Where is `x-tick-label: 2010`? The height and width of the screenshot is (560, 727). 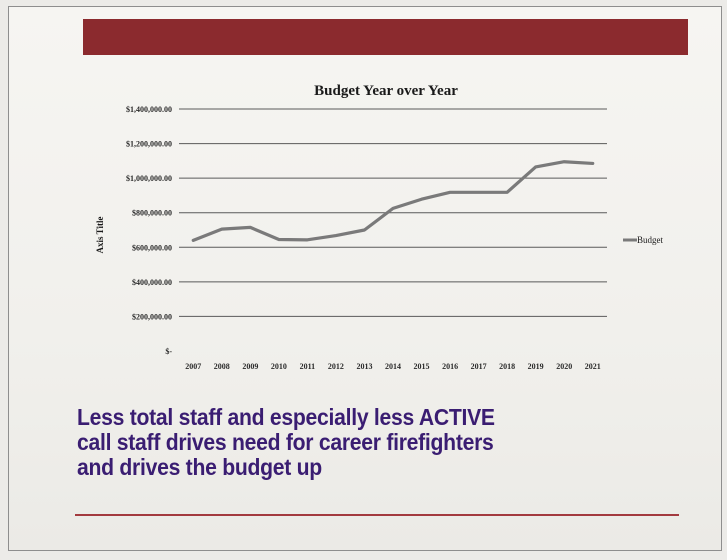 x-tick-label: 2010 is located at coordinates (279, 366).